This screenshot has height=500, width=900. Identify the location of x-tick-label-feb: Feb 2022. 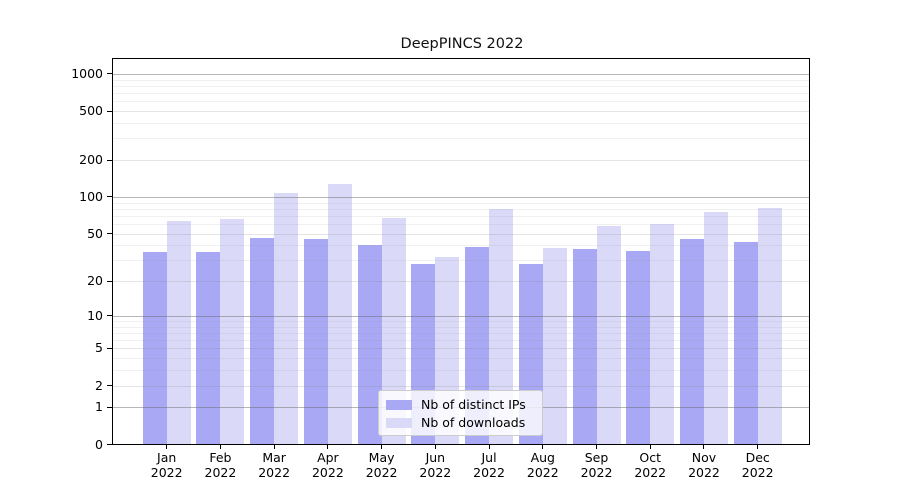
(220, 465).